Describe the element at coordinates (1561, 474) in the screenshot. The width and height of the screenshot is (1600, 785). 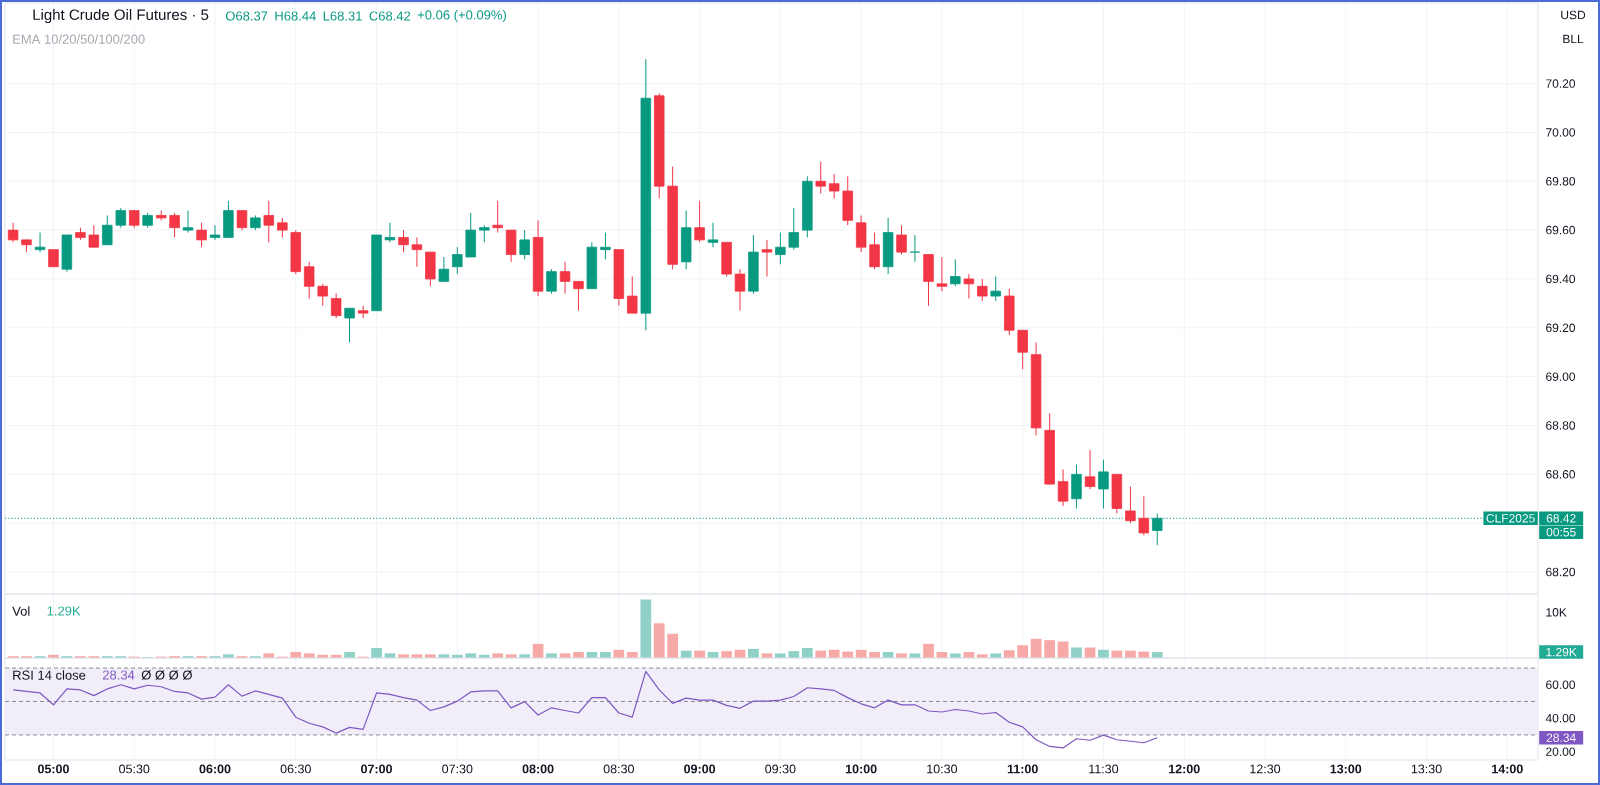
I see `y-tick-label: 68.60` at that location.